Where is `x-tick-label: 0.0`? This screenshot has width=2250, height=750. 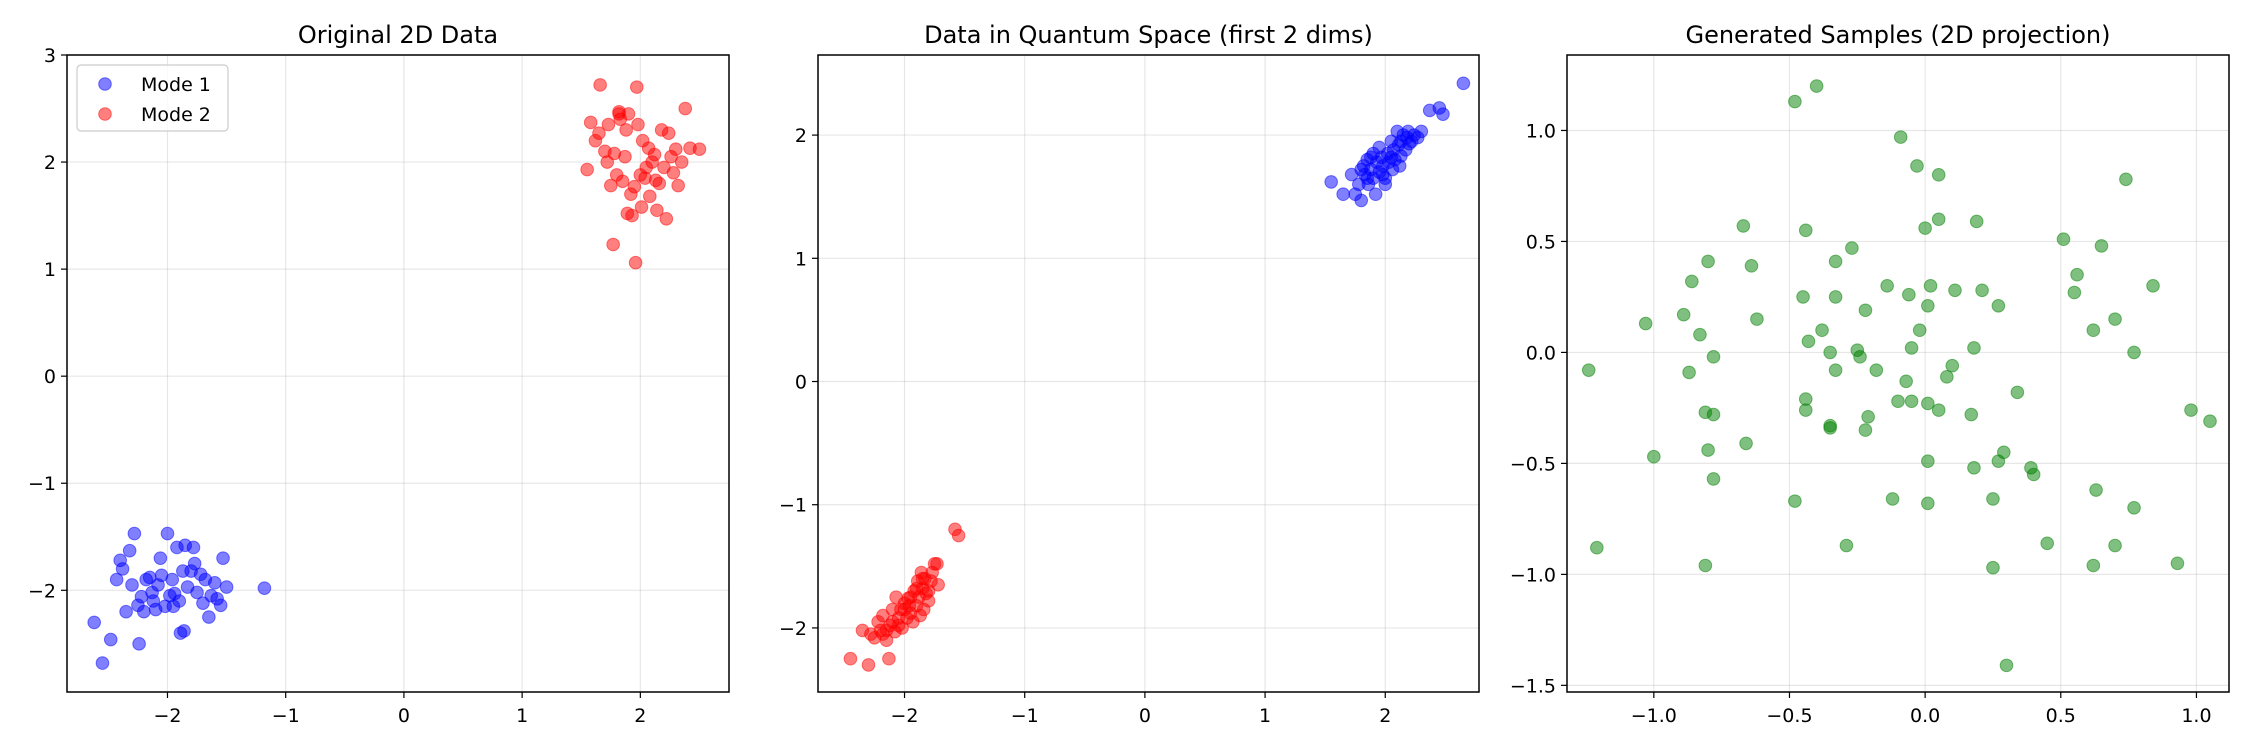 x-tick-label: 0.0 is located at coordinates (1925, 716).